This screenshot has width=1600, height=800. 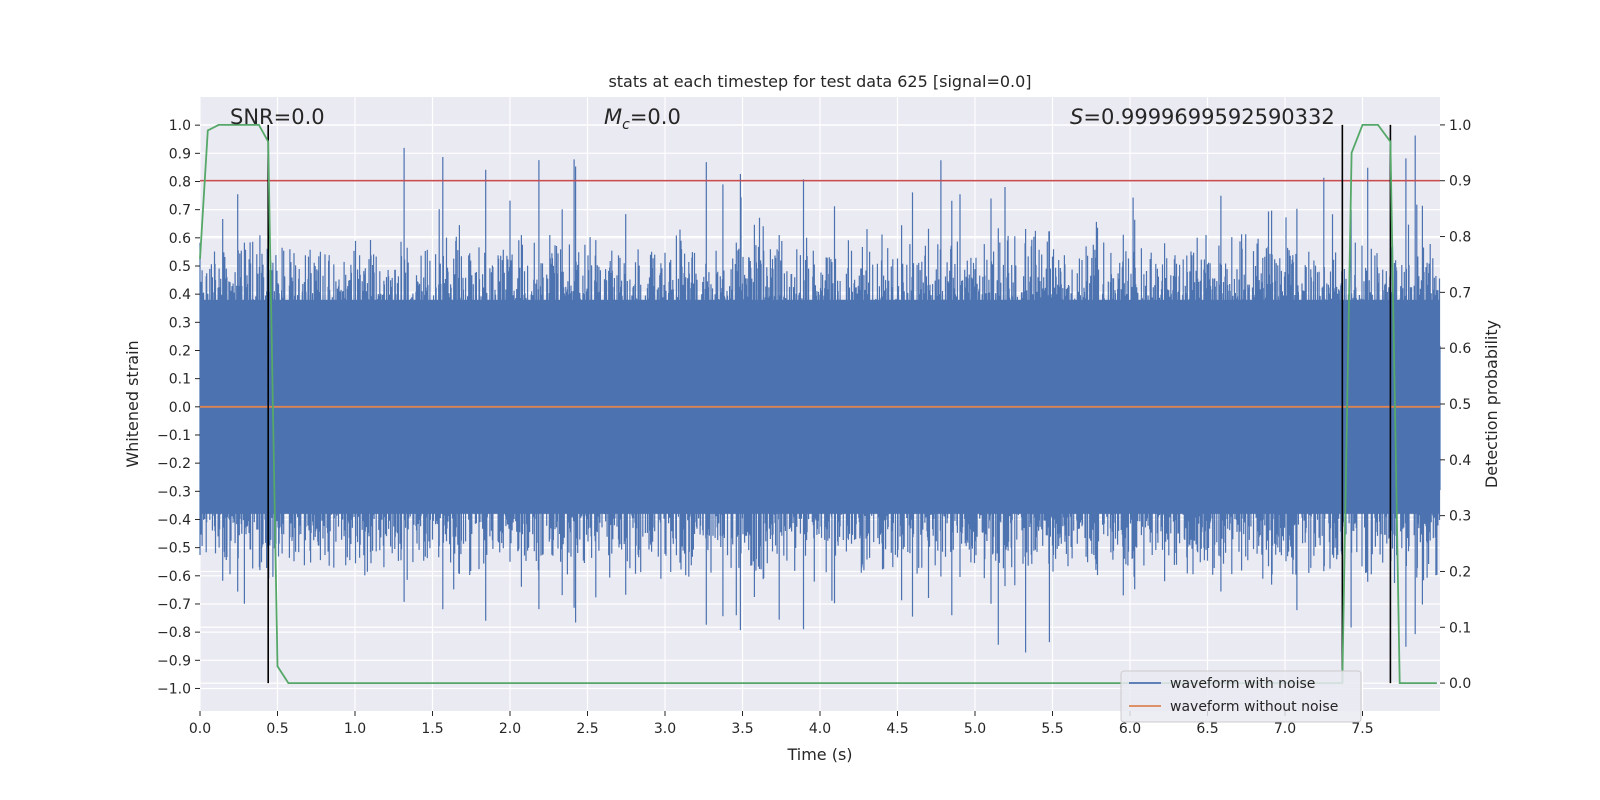 I want to click on y-right-tick-label: 0.7, so click(x=1460, y=293).